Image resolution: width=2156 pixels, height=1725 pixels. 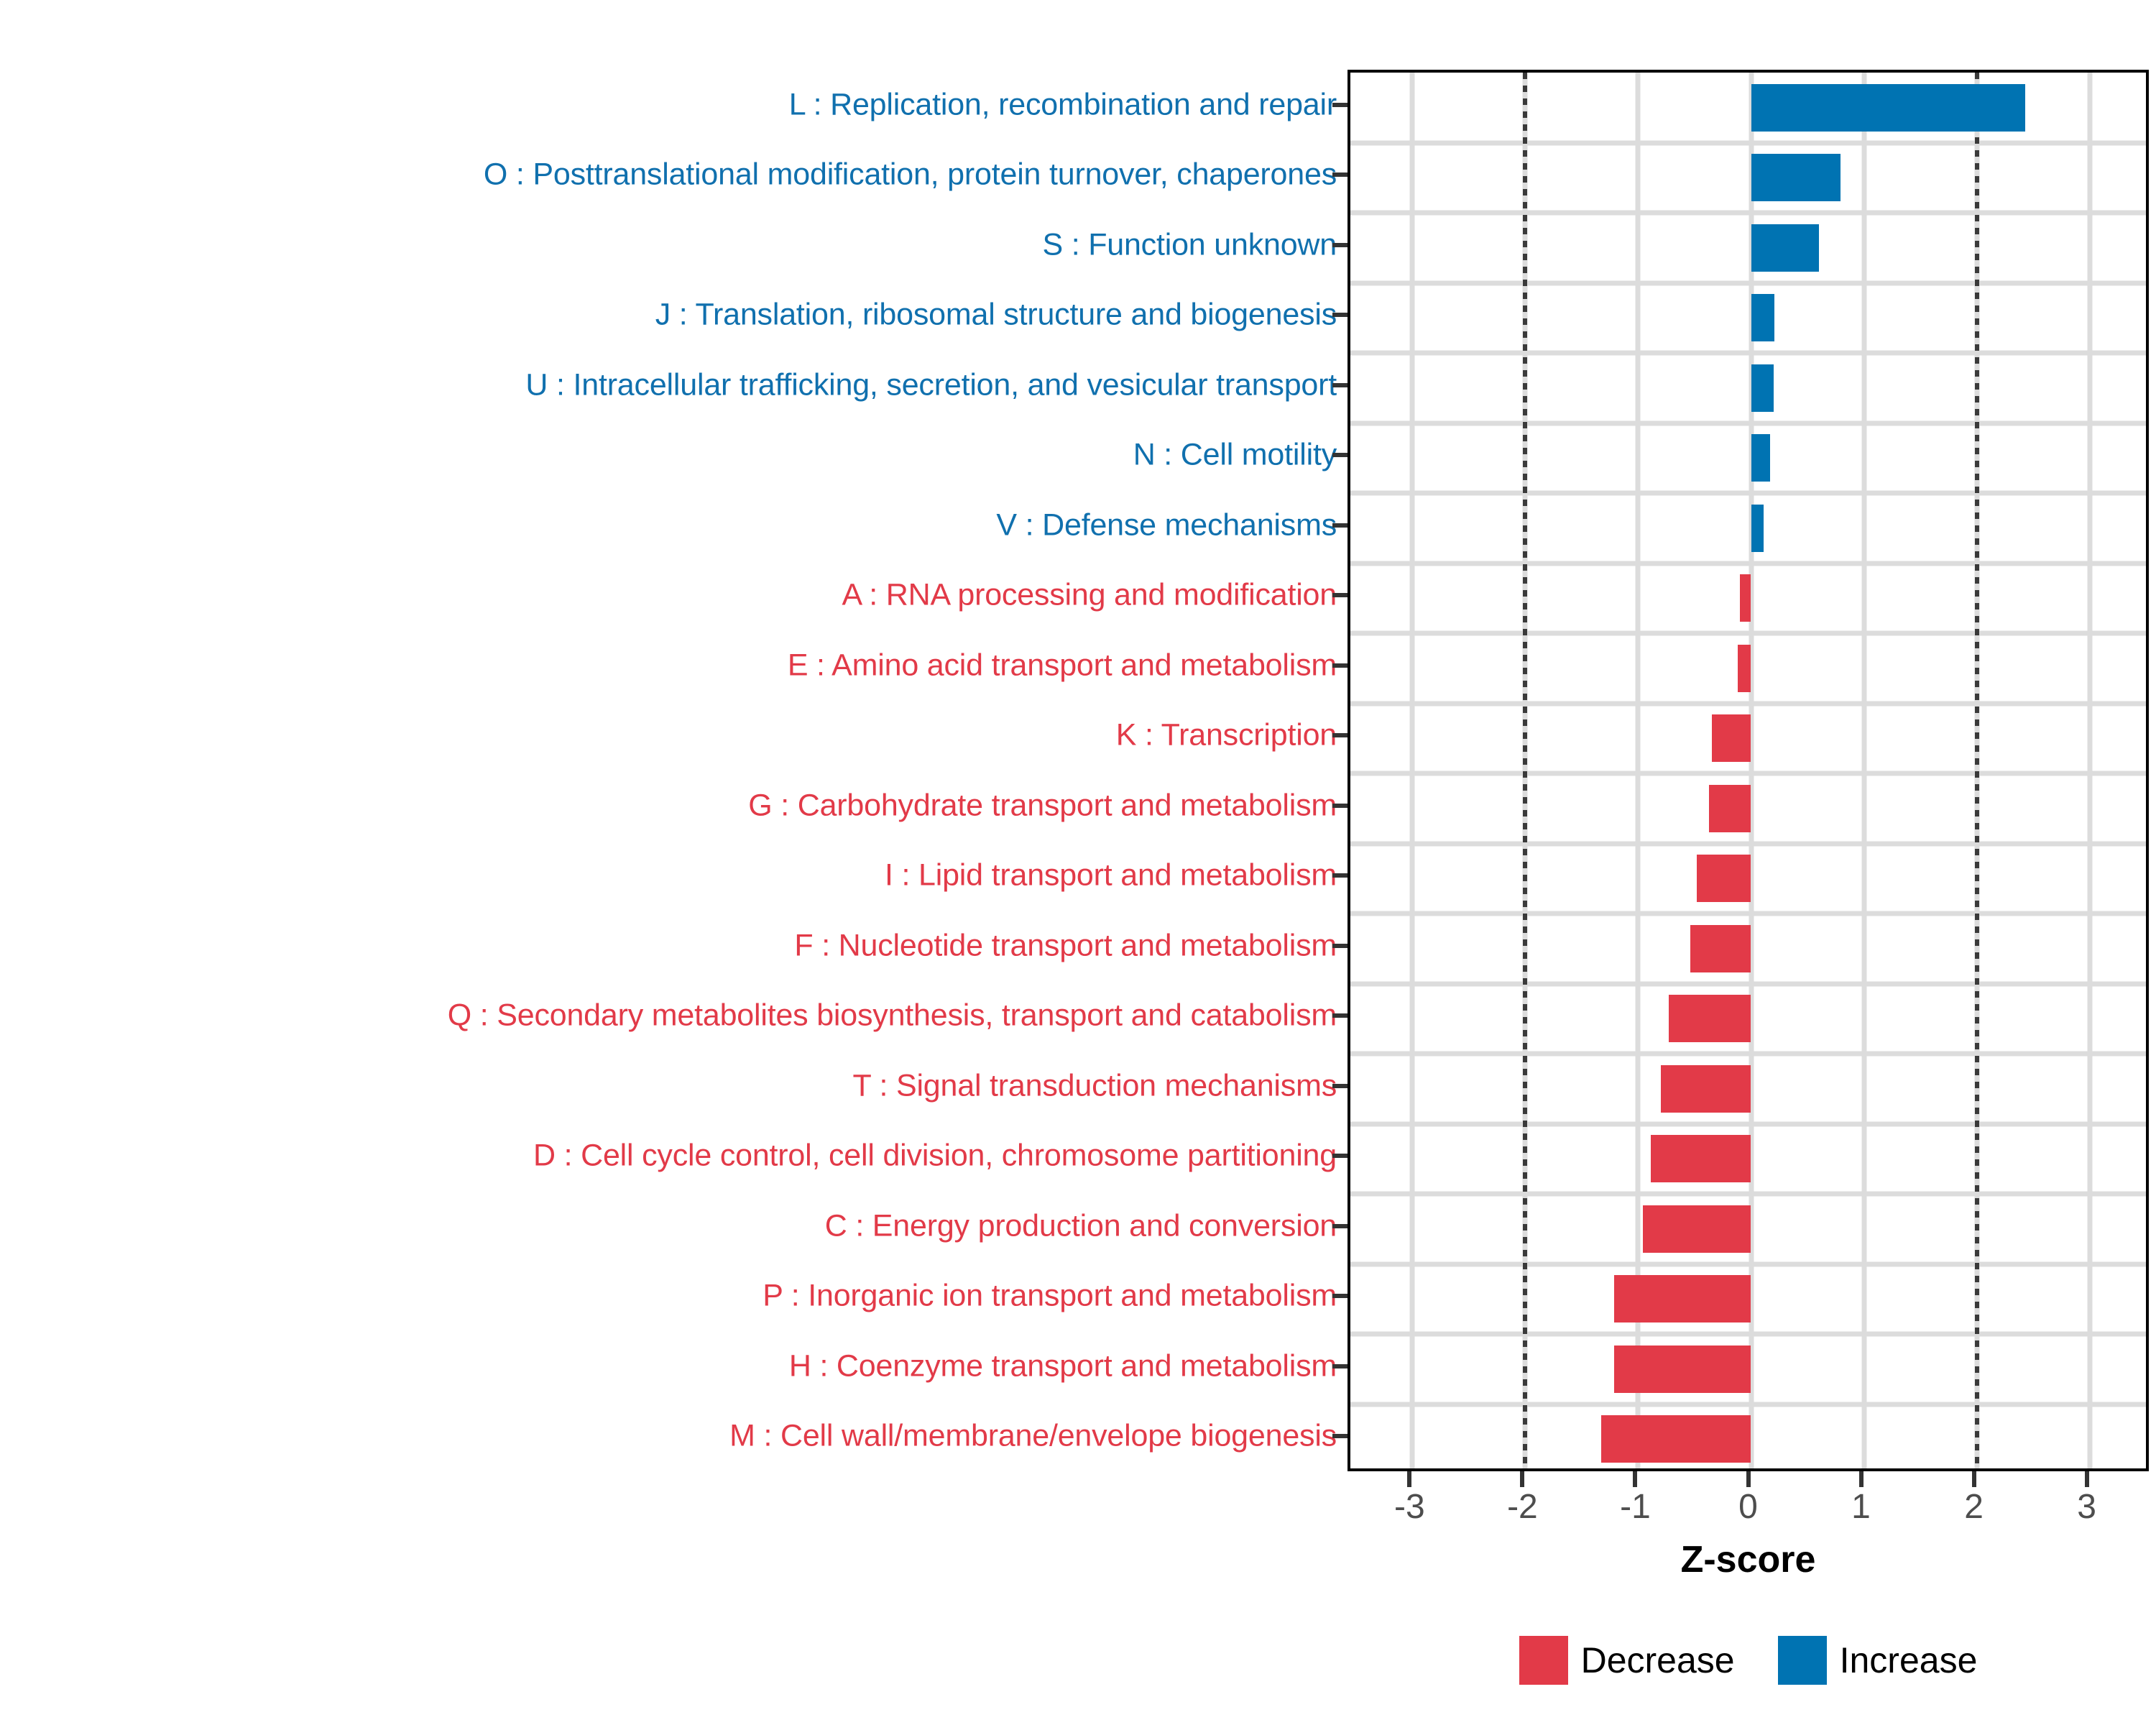 What do you see at coordinates (1522, 1507) in the screenshot?
I see `x-axis-tick-label: -2` at bounding box center [1522, 1507].